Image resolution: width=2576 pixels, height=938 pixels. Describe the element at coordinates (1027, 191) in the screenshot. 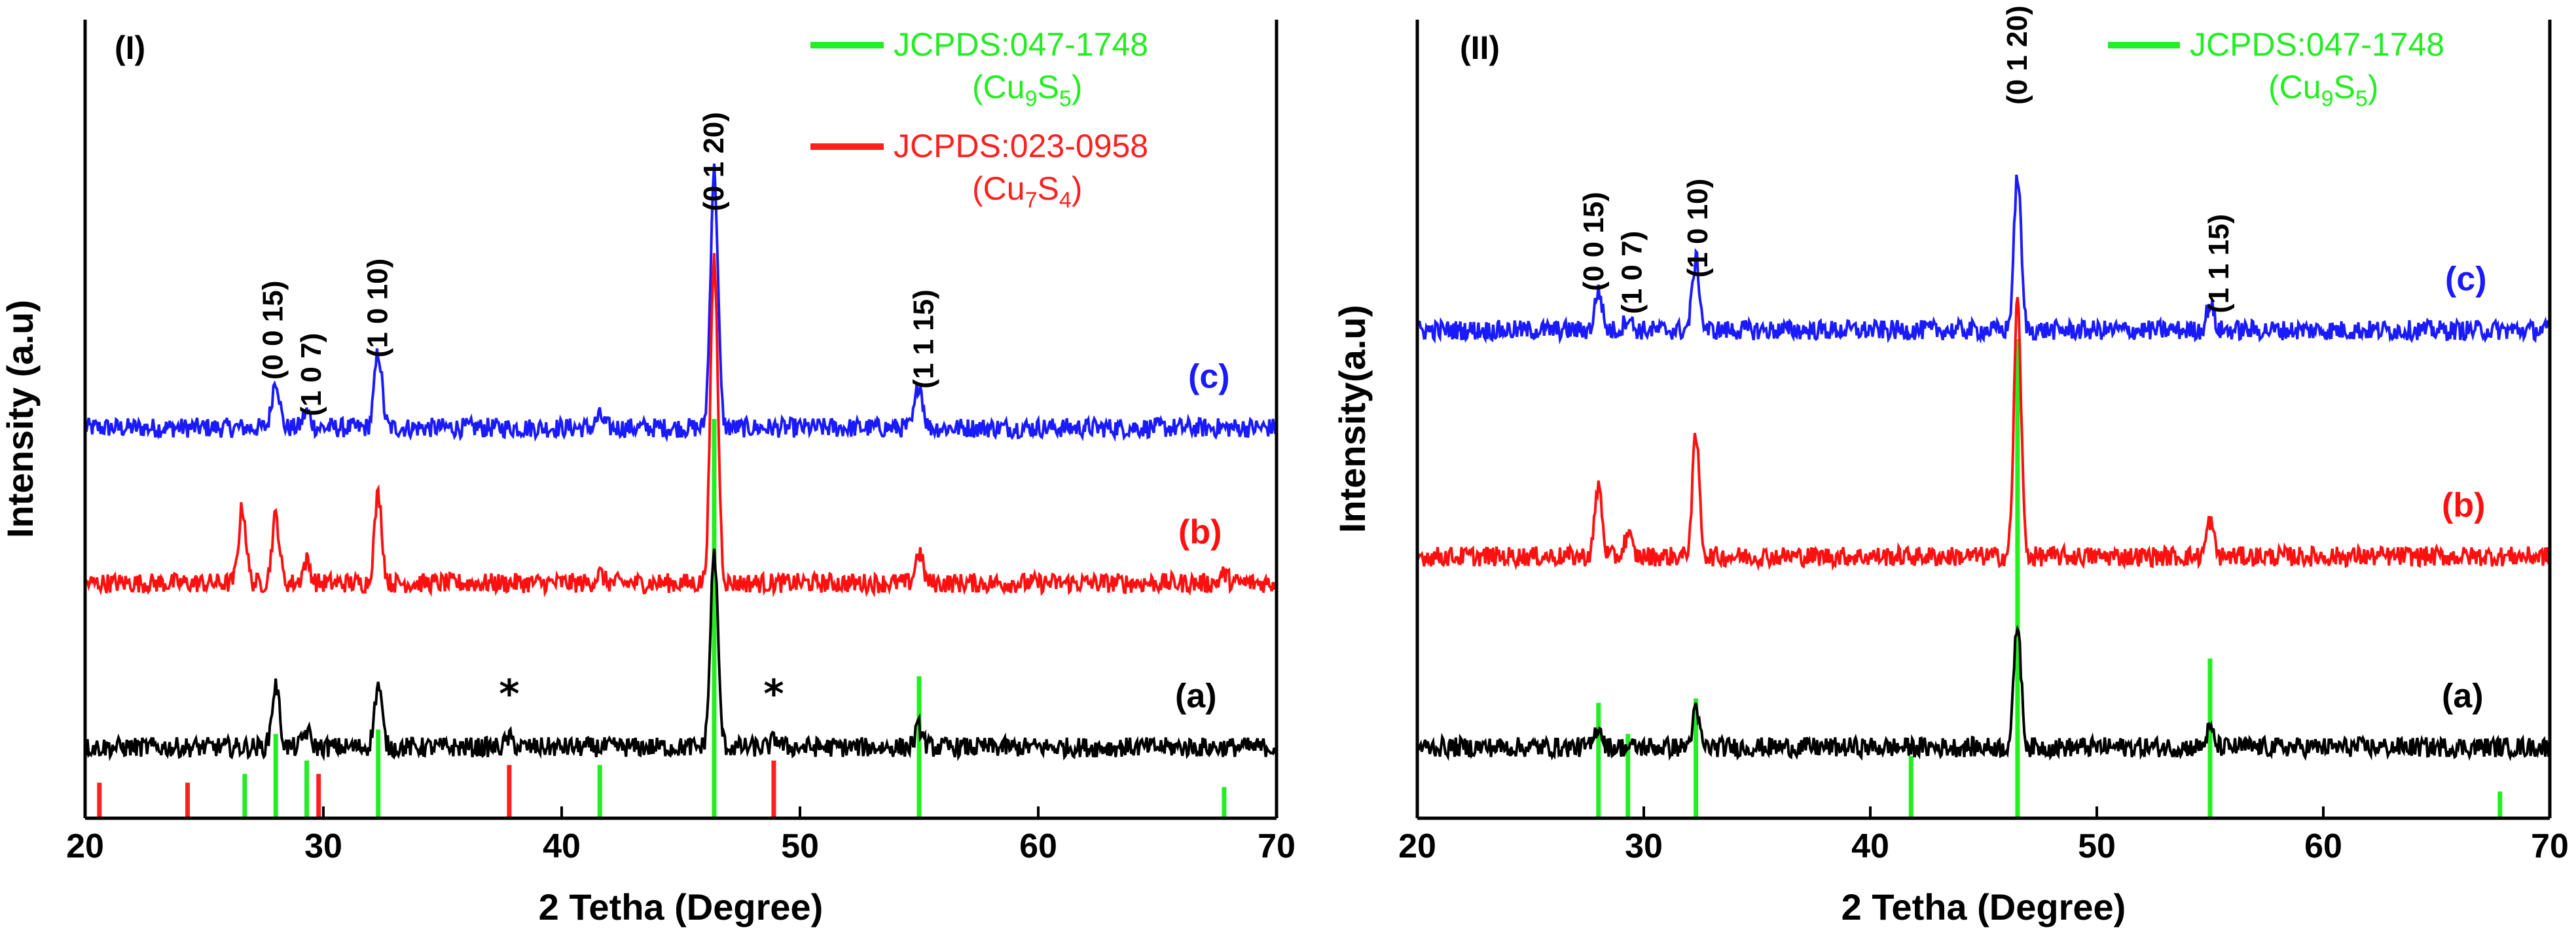

I see `legend-formula: (Cu7S4)` at that location.